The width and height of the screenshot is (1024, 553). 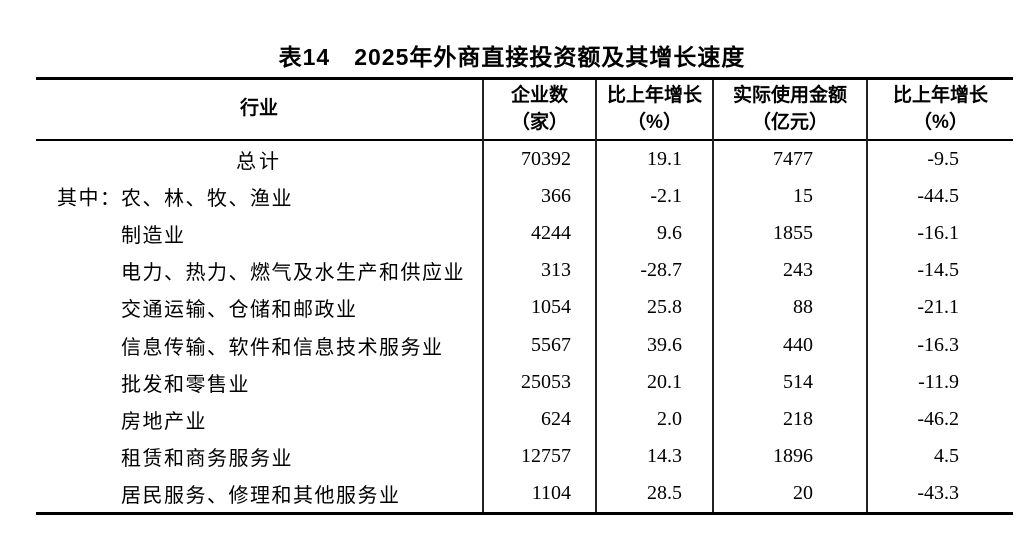 What do you see at coordinates (207, 459) in the screenshot?
I see `industry-cell: 租赁和商务服务业` at bounding box center [207, 459].